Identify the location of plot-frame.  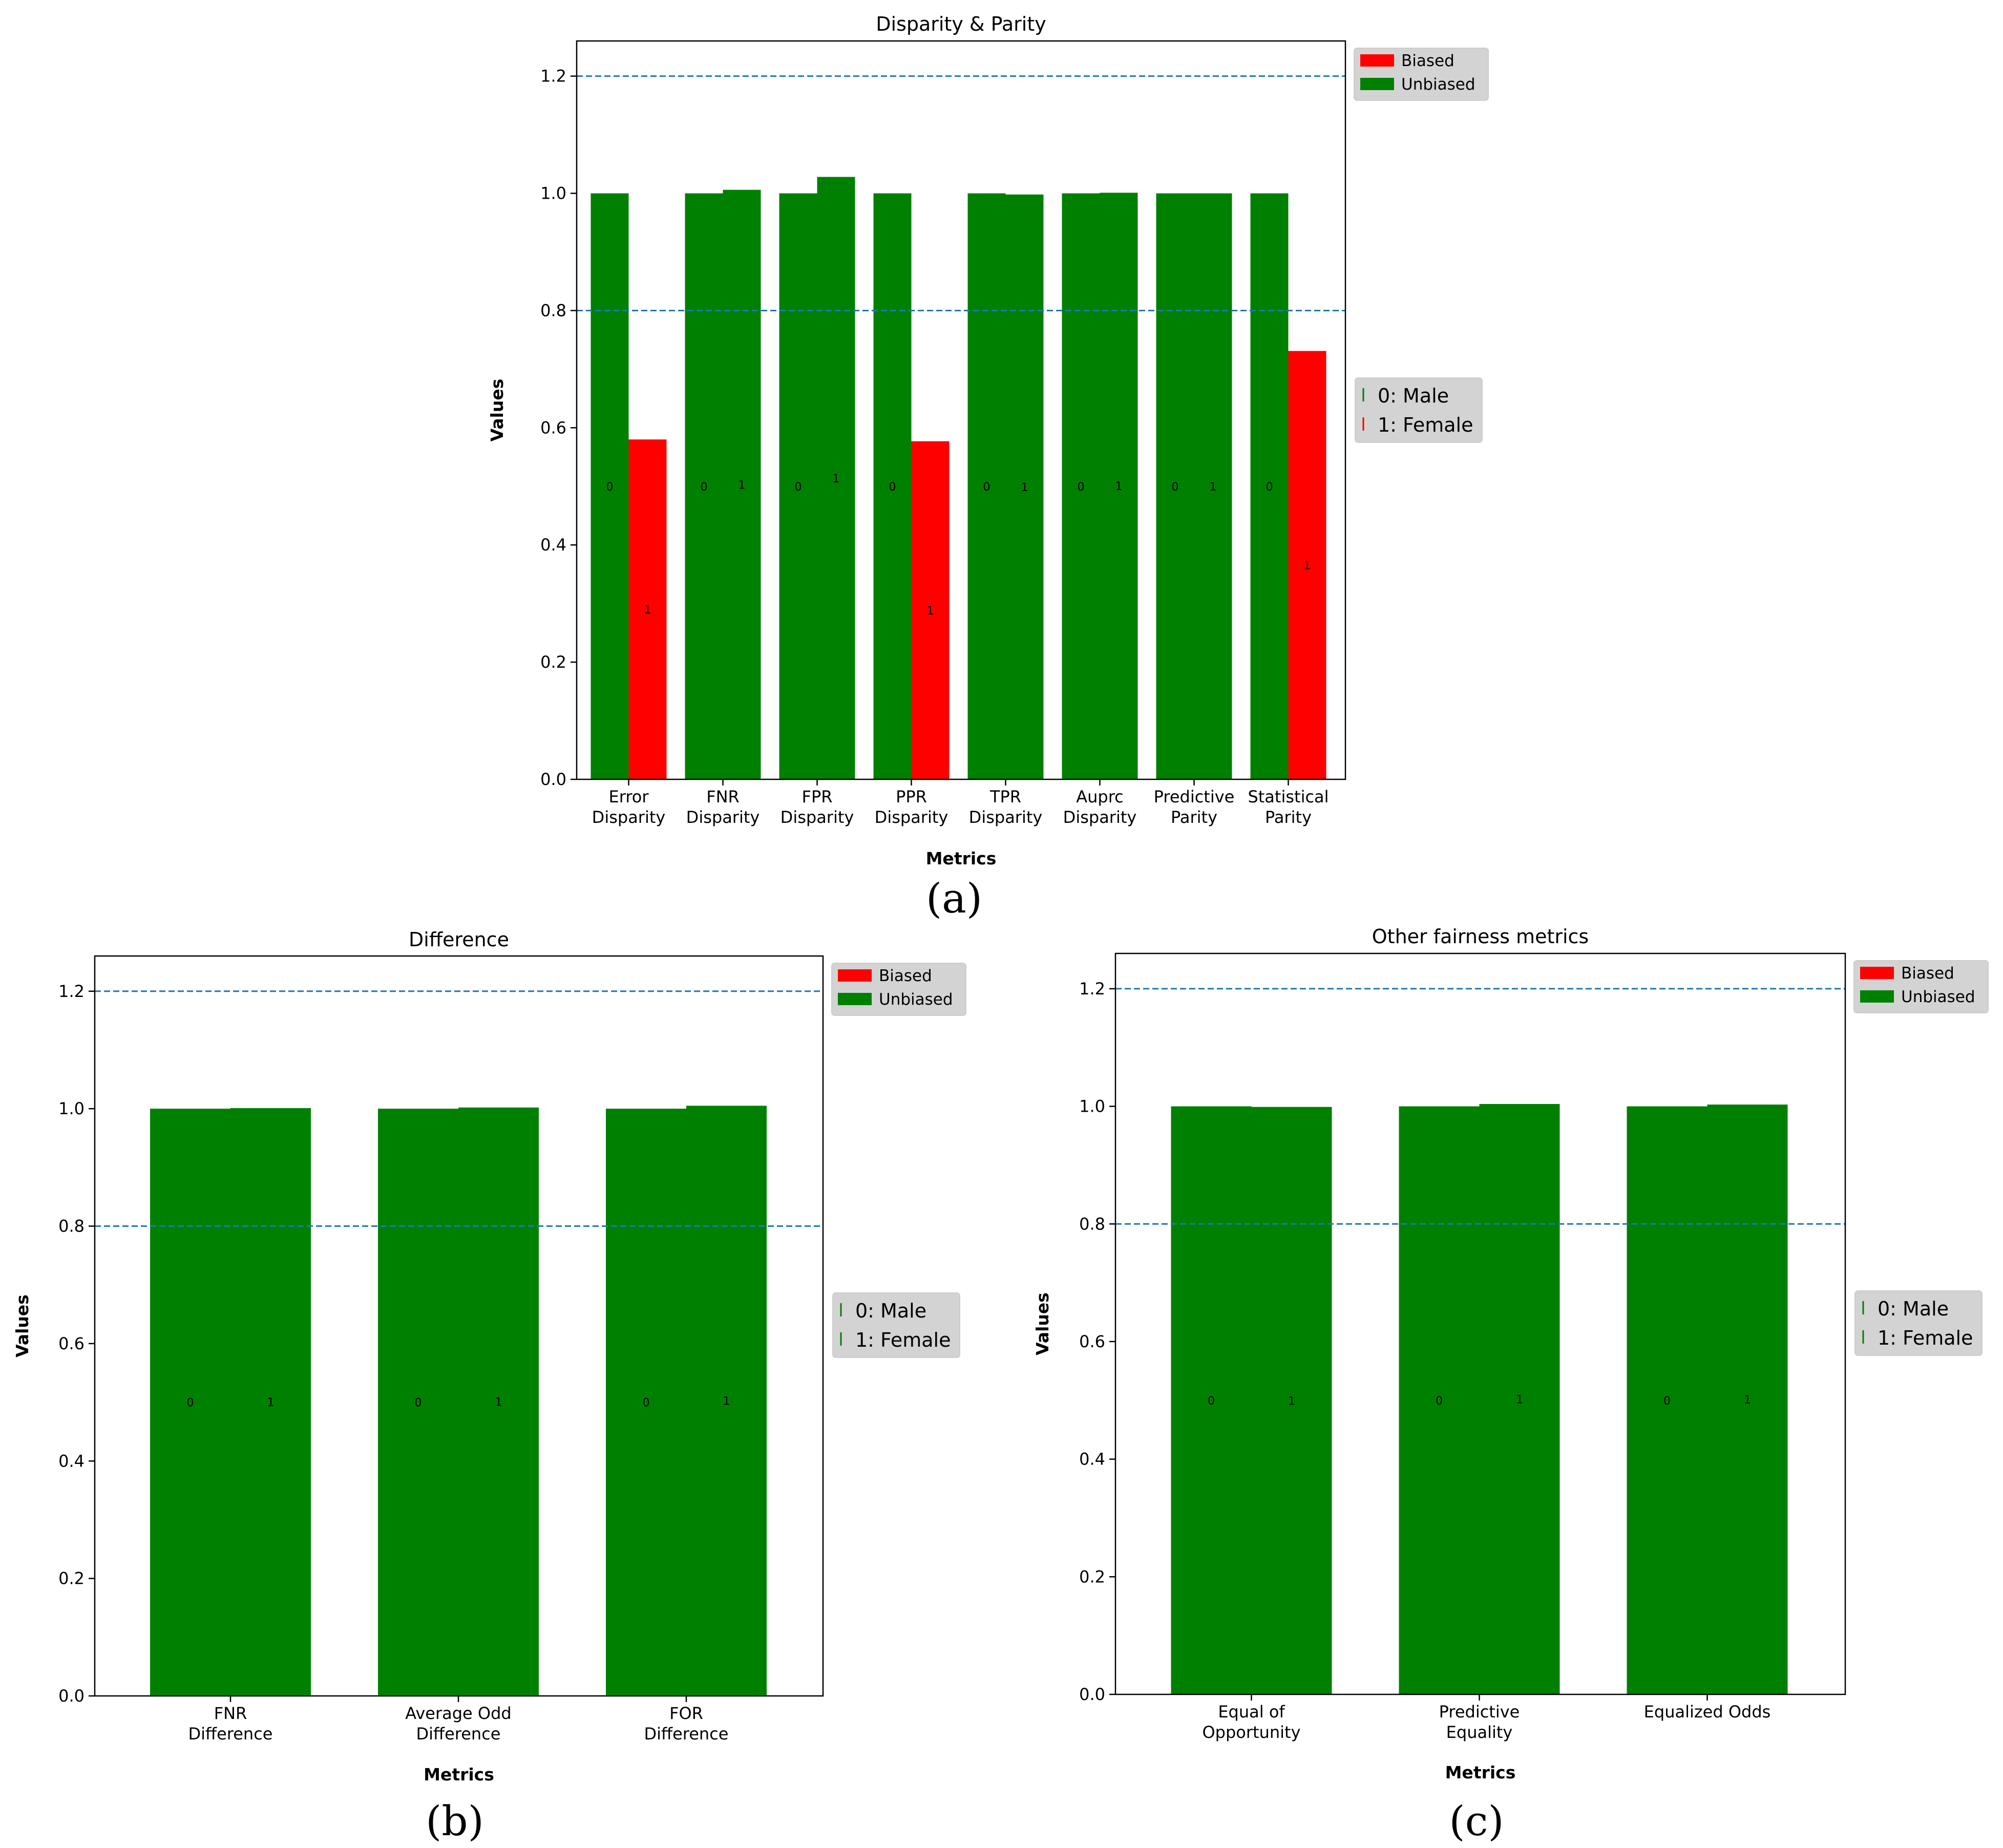
(1480, 1324).